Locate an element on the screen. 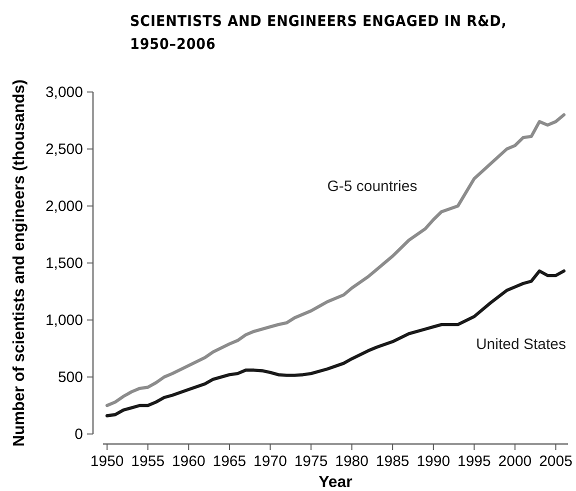 The height and width of the screenshot is (491, 576). y-tick-label: 1,000 is located at coordinates (64, 320).